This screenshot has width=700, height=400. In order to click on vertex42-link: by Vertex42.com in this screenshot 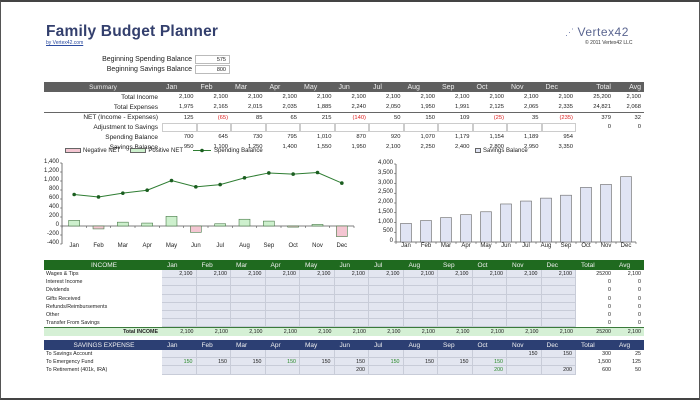, I will do `click(65, 43)`.